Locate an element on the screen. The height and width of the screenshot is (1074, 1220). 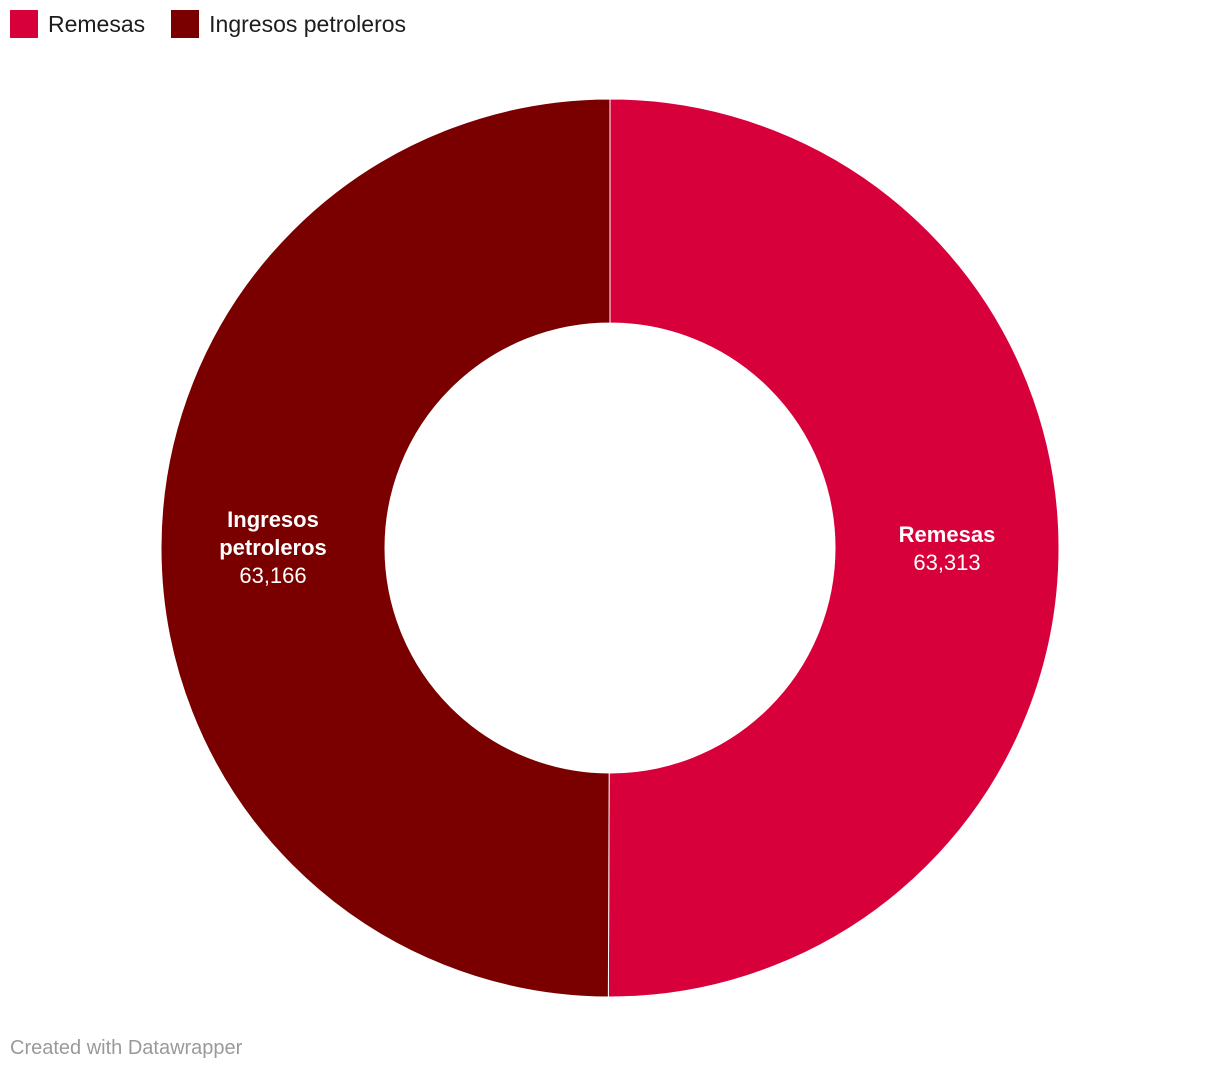
slice-value-ingresos-petroleros: 63,166 is located at coordinates (272, 575).